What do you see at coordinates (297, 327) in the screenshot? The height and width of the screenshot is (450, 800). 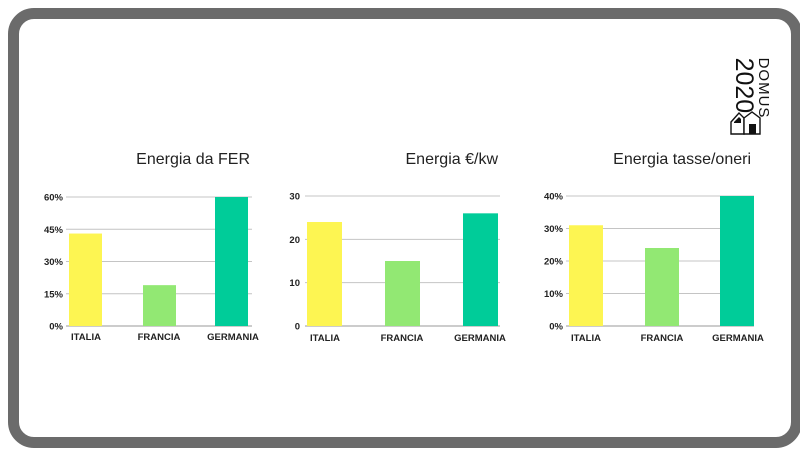 I see `chart-2-ytick-0: 0` at bounding box center [297, 327].